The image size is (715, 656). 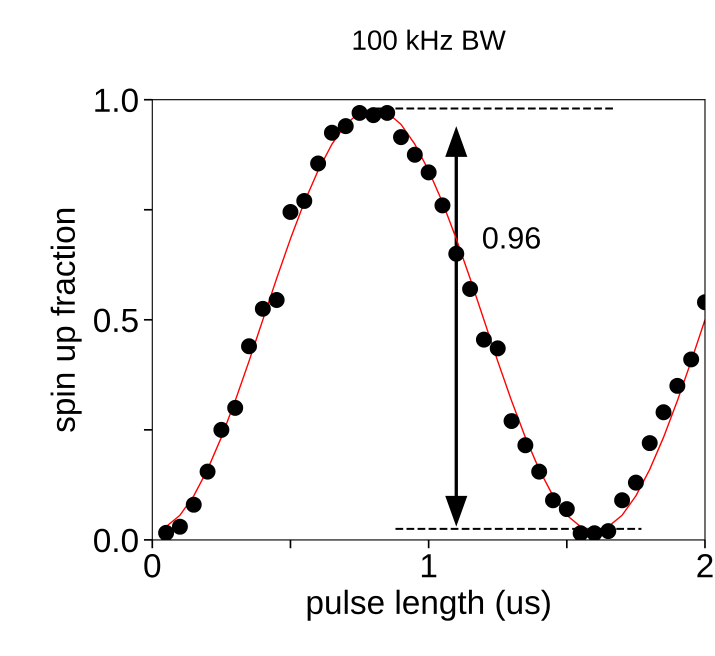 What do you see at coordinates (152, 566) in the screenshot?
I see `x-tick-label: 0` at bounding box center [152, 566].